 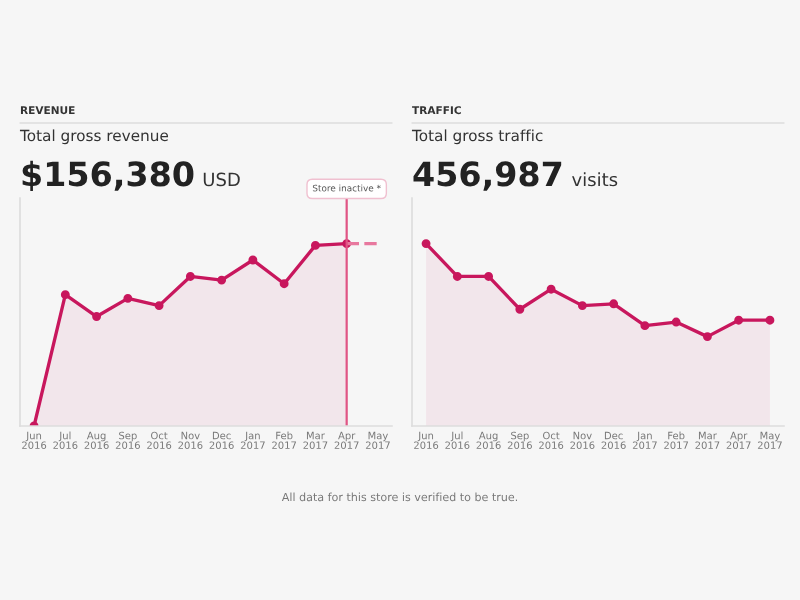 I want to click on text: 456,987, so click(x=487, y=176).